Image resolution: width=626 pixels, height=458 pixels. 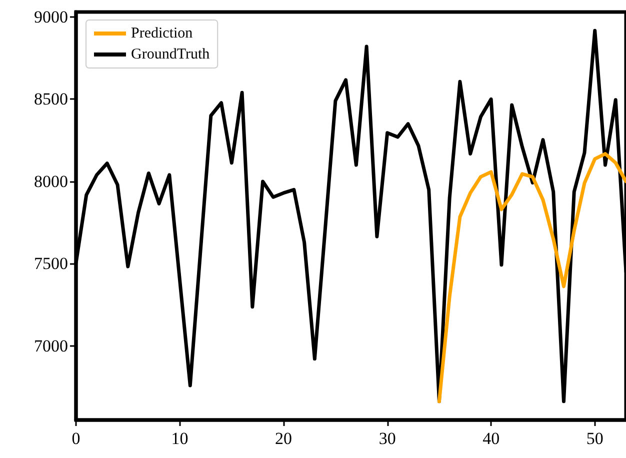 I want to click on x-tick-label: 50, so click(x=595, y=438).